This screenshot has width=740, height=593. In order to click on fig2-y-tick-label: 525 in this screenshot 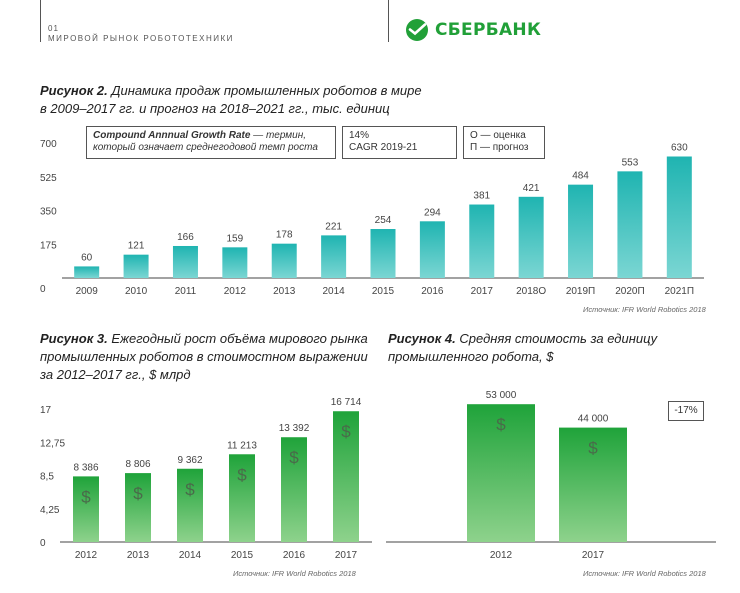, I will do `click(48, 178)`.